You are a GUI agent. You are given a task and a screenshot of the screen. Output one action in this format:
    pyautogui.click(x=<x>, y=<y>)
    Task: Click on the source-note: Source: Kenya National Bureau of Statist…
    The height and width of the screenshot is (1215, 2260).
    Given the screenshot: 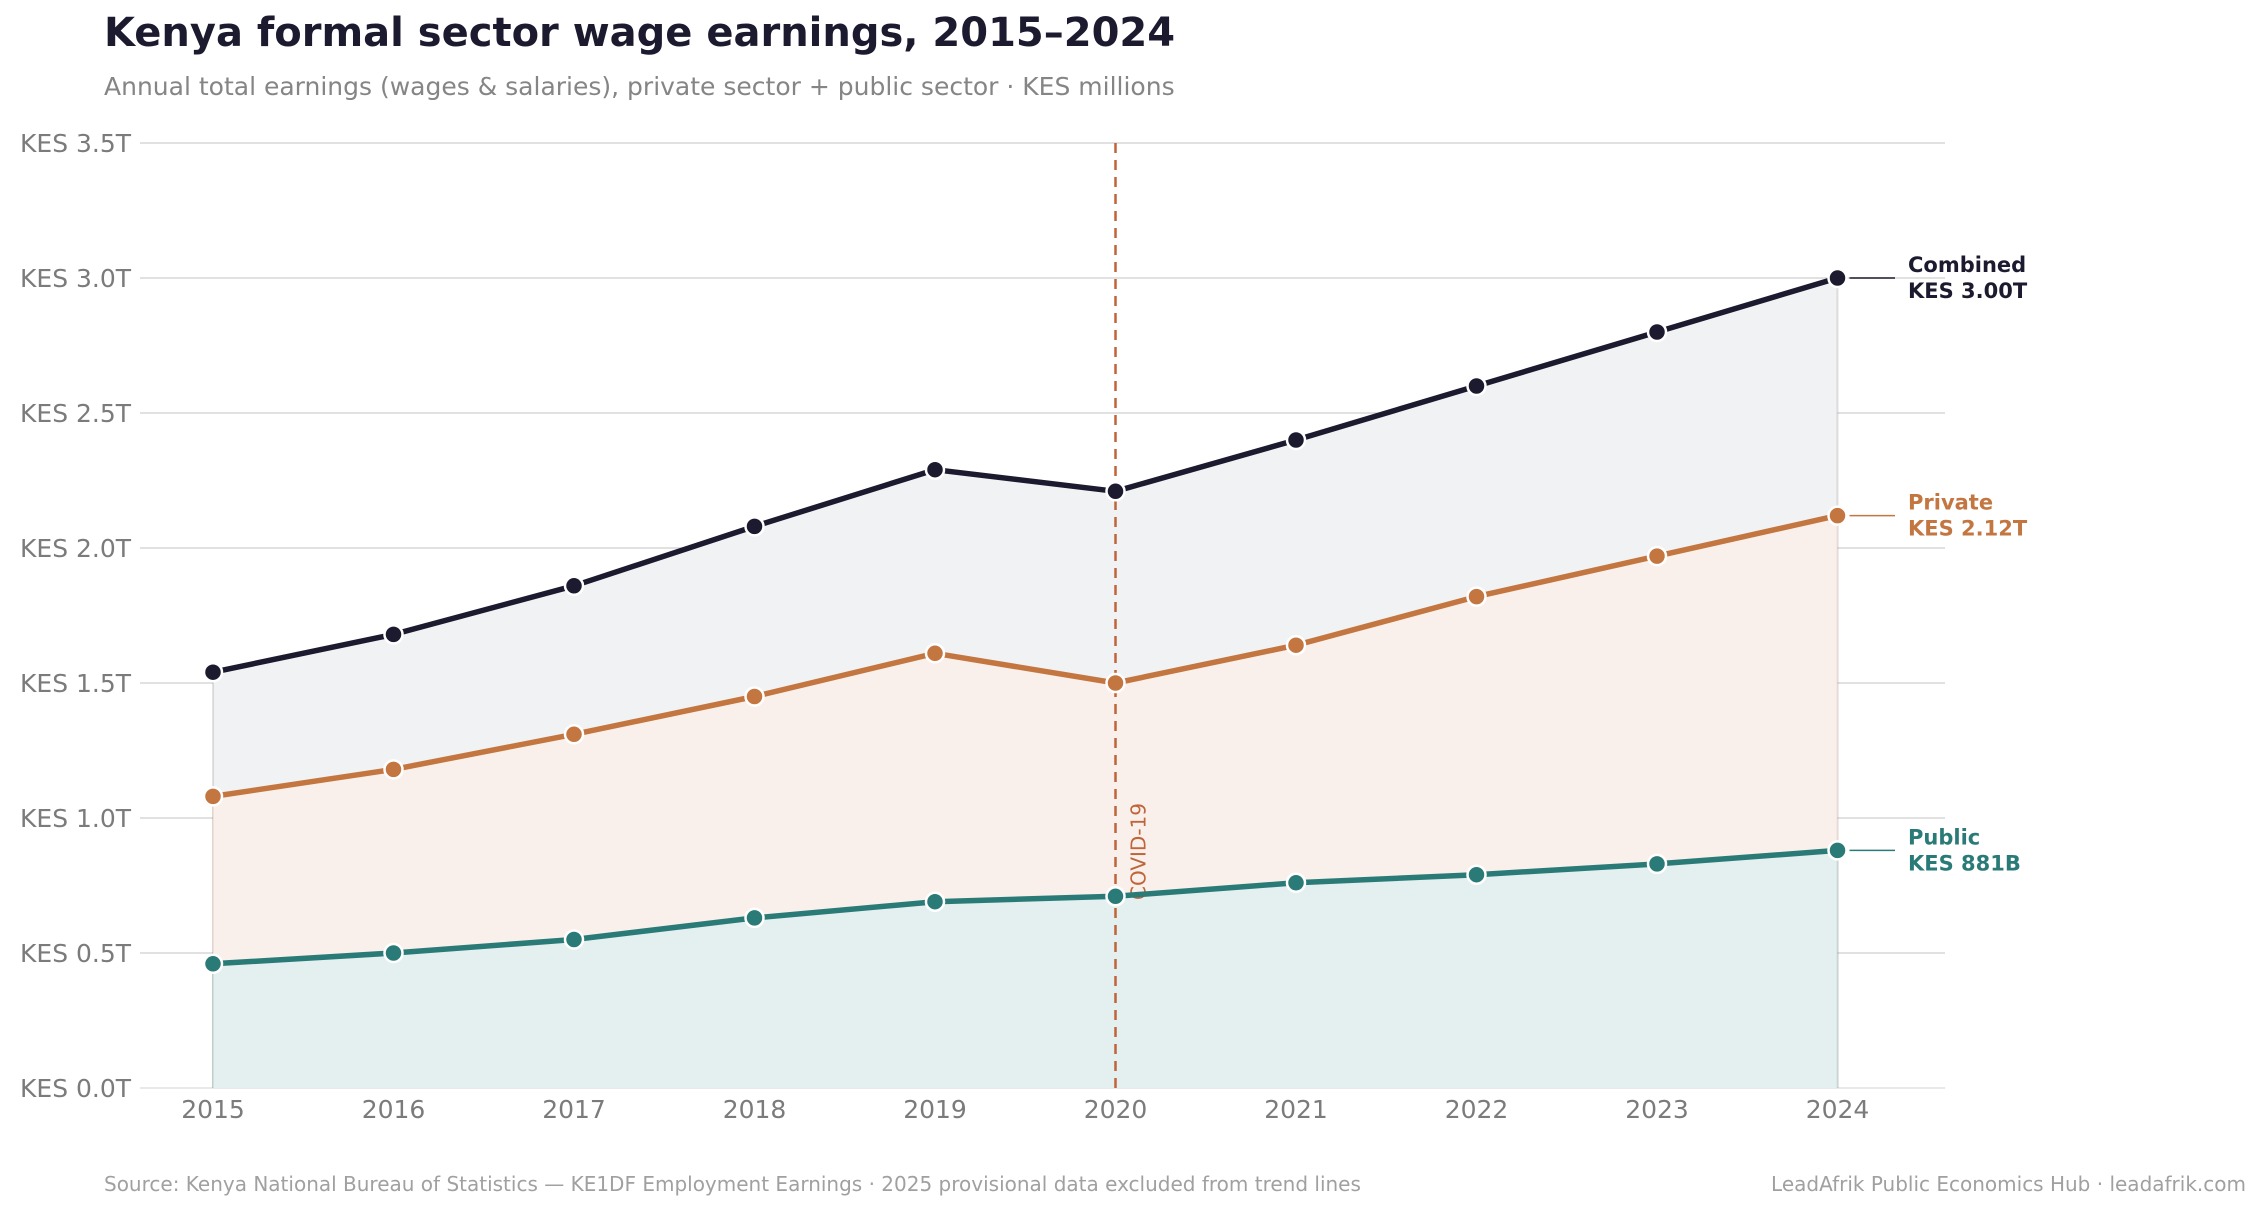 What is the action you would take?
    pyautogui.click(x=732, y=1184)
    